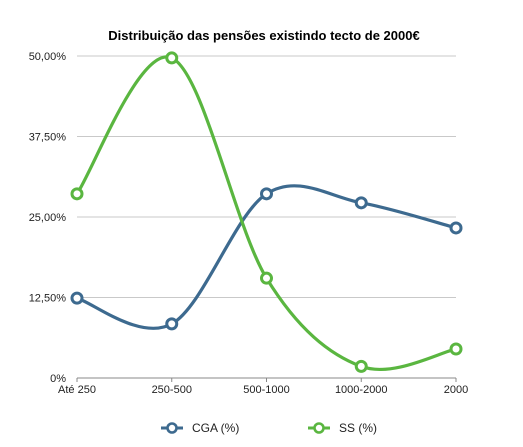  Describe the element at coordinates (215, 428) in the screenshot. I see `legend-label: CGA (%)` at that location.